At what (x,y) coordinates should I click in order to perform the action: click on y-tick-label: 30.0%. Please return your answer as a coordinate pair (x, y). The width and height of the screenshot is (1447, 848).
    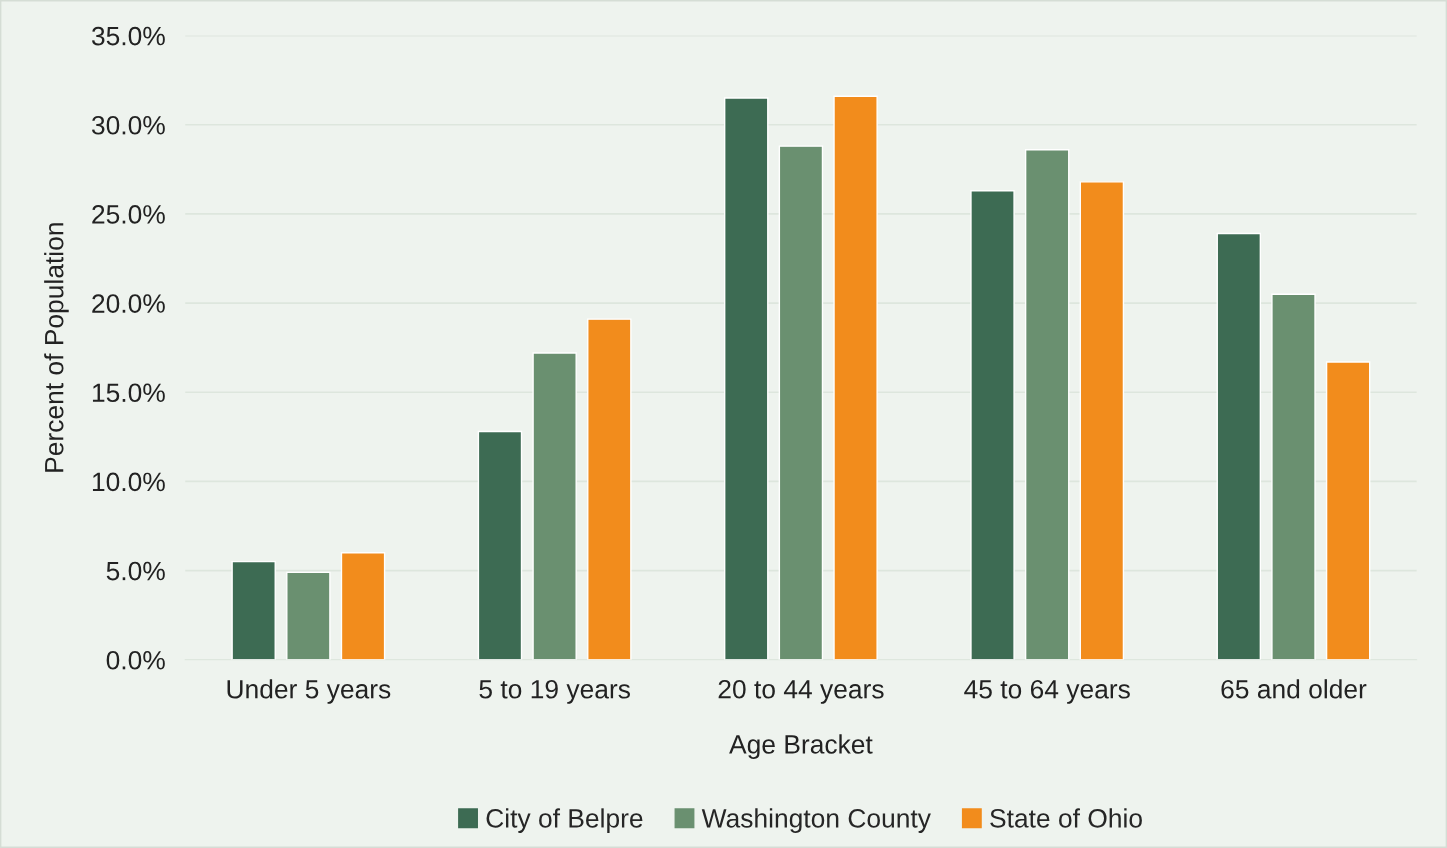
    Looking at the image, I should click on (128, 125).